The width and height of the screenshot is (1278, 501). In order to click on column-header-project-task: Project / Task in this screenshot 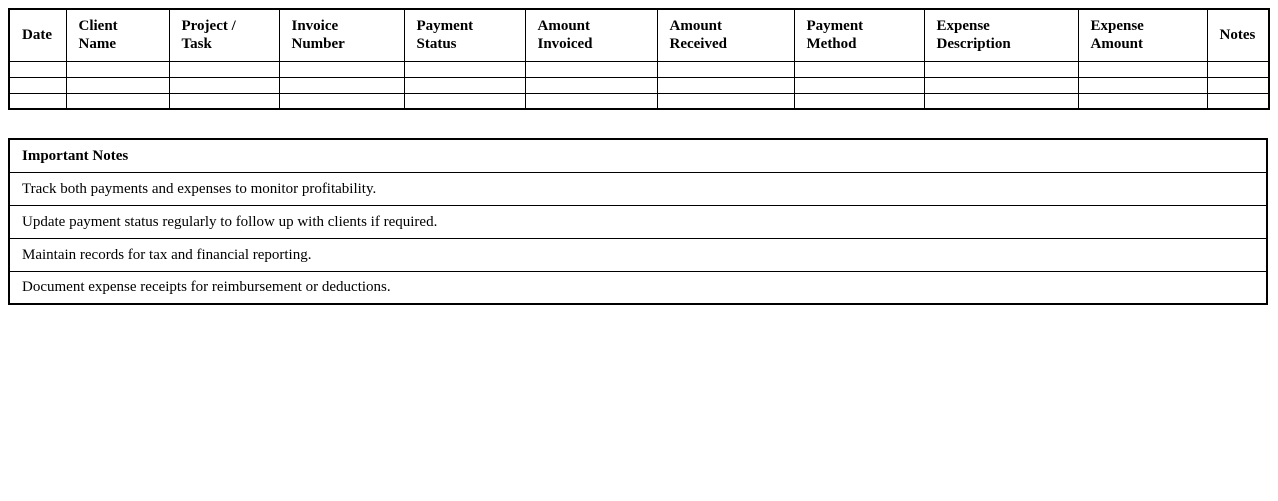, I will do `click(224, 35)`.